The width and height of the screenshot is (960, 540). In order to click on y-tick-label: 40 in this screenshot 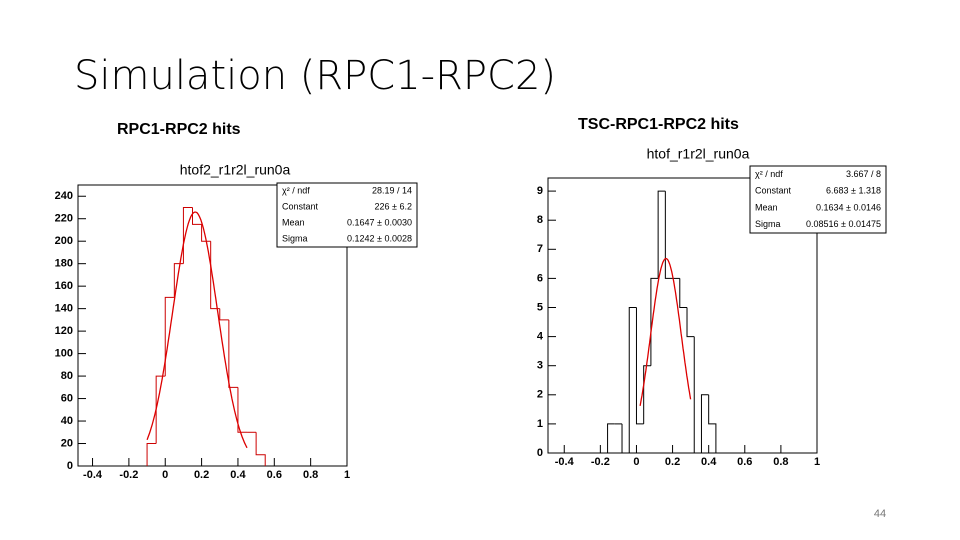, I will do `click(67, 421)`.